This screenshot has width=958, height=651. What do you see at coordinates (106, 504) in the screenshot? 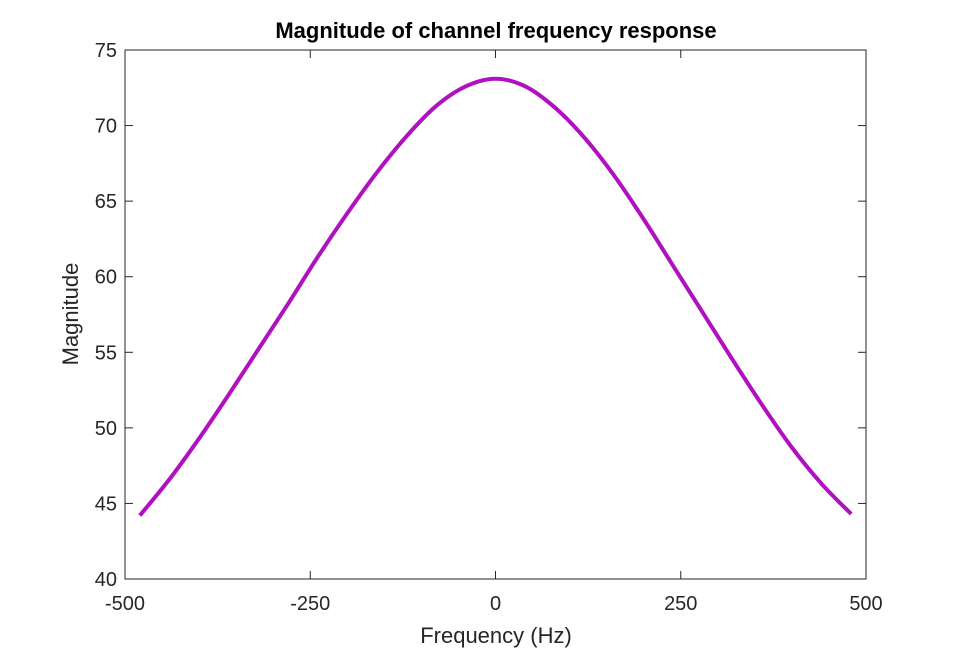
I see `y-tick-label: 45` at bounding box center [106, 504].